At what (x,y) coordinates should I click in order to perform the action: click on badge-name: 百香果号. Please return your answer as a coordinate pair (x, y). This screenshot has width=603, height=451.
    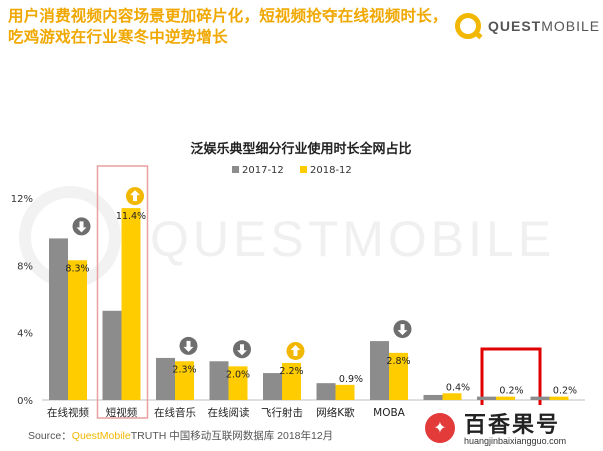
    Looking at the image, I should click on (512, 425).